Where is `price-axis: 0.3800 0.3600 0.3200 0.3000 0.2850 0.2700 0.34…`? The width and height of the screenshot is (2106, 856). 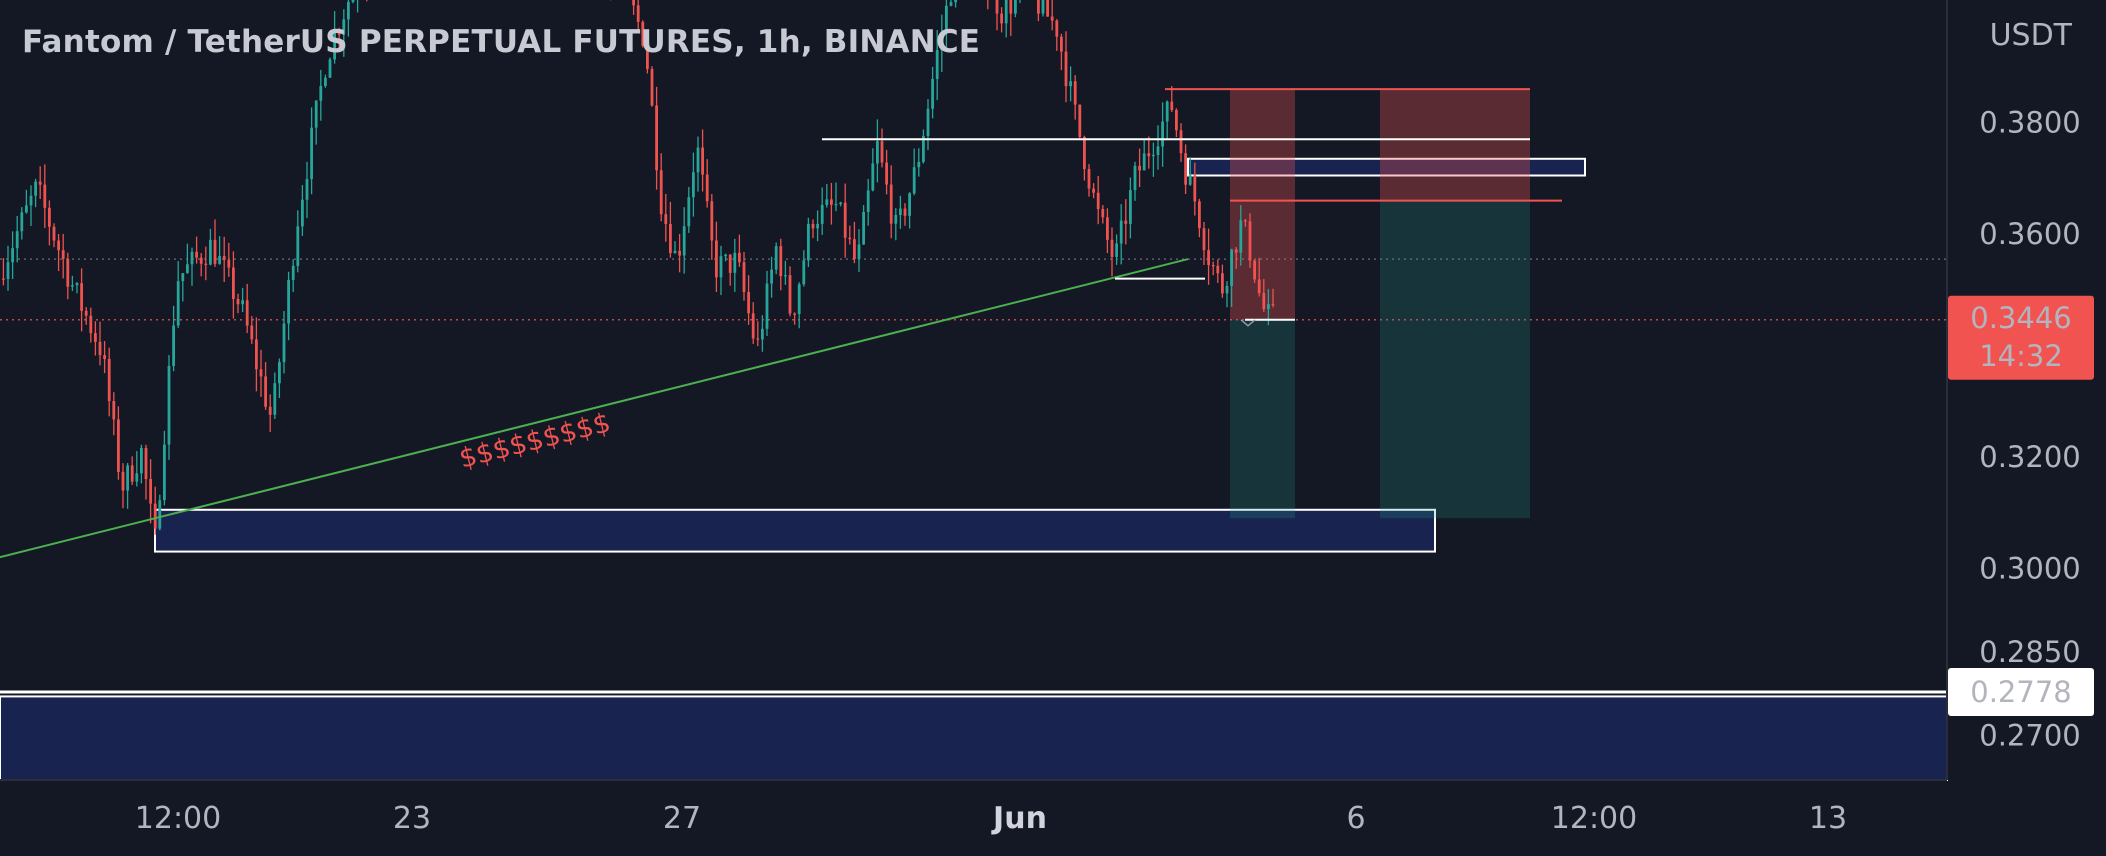 price-axis: 0.3800 0.3600 0.3200 0.3000 0.2850 0.2700 0.34… is located at coordinates (2021, 429).